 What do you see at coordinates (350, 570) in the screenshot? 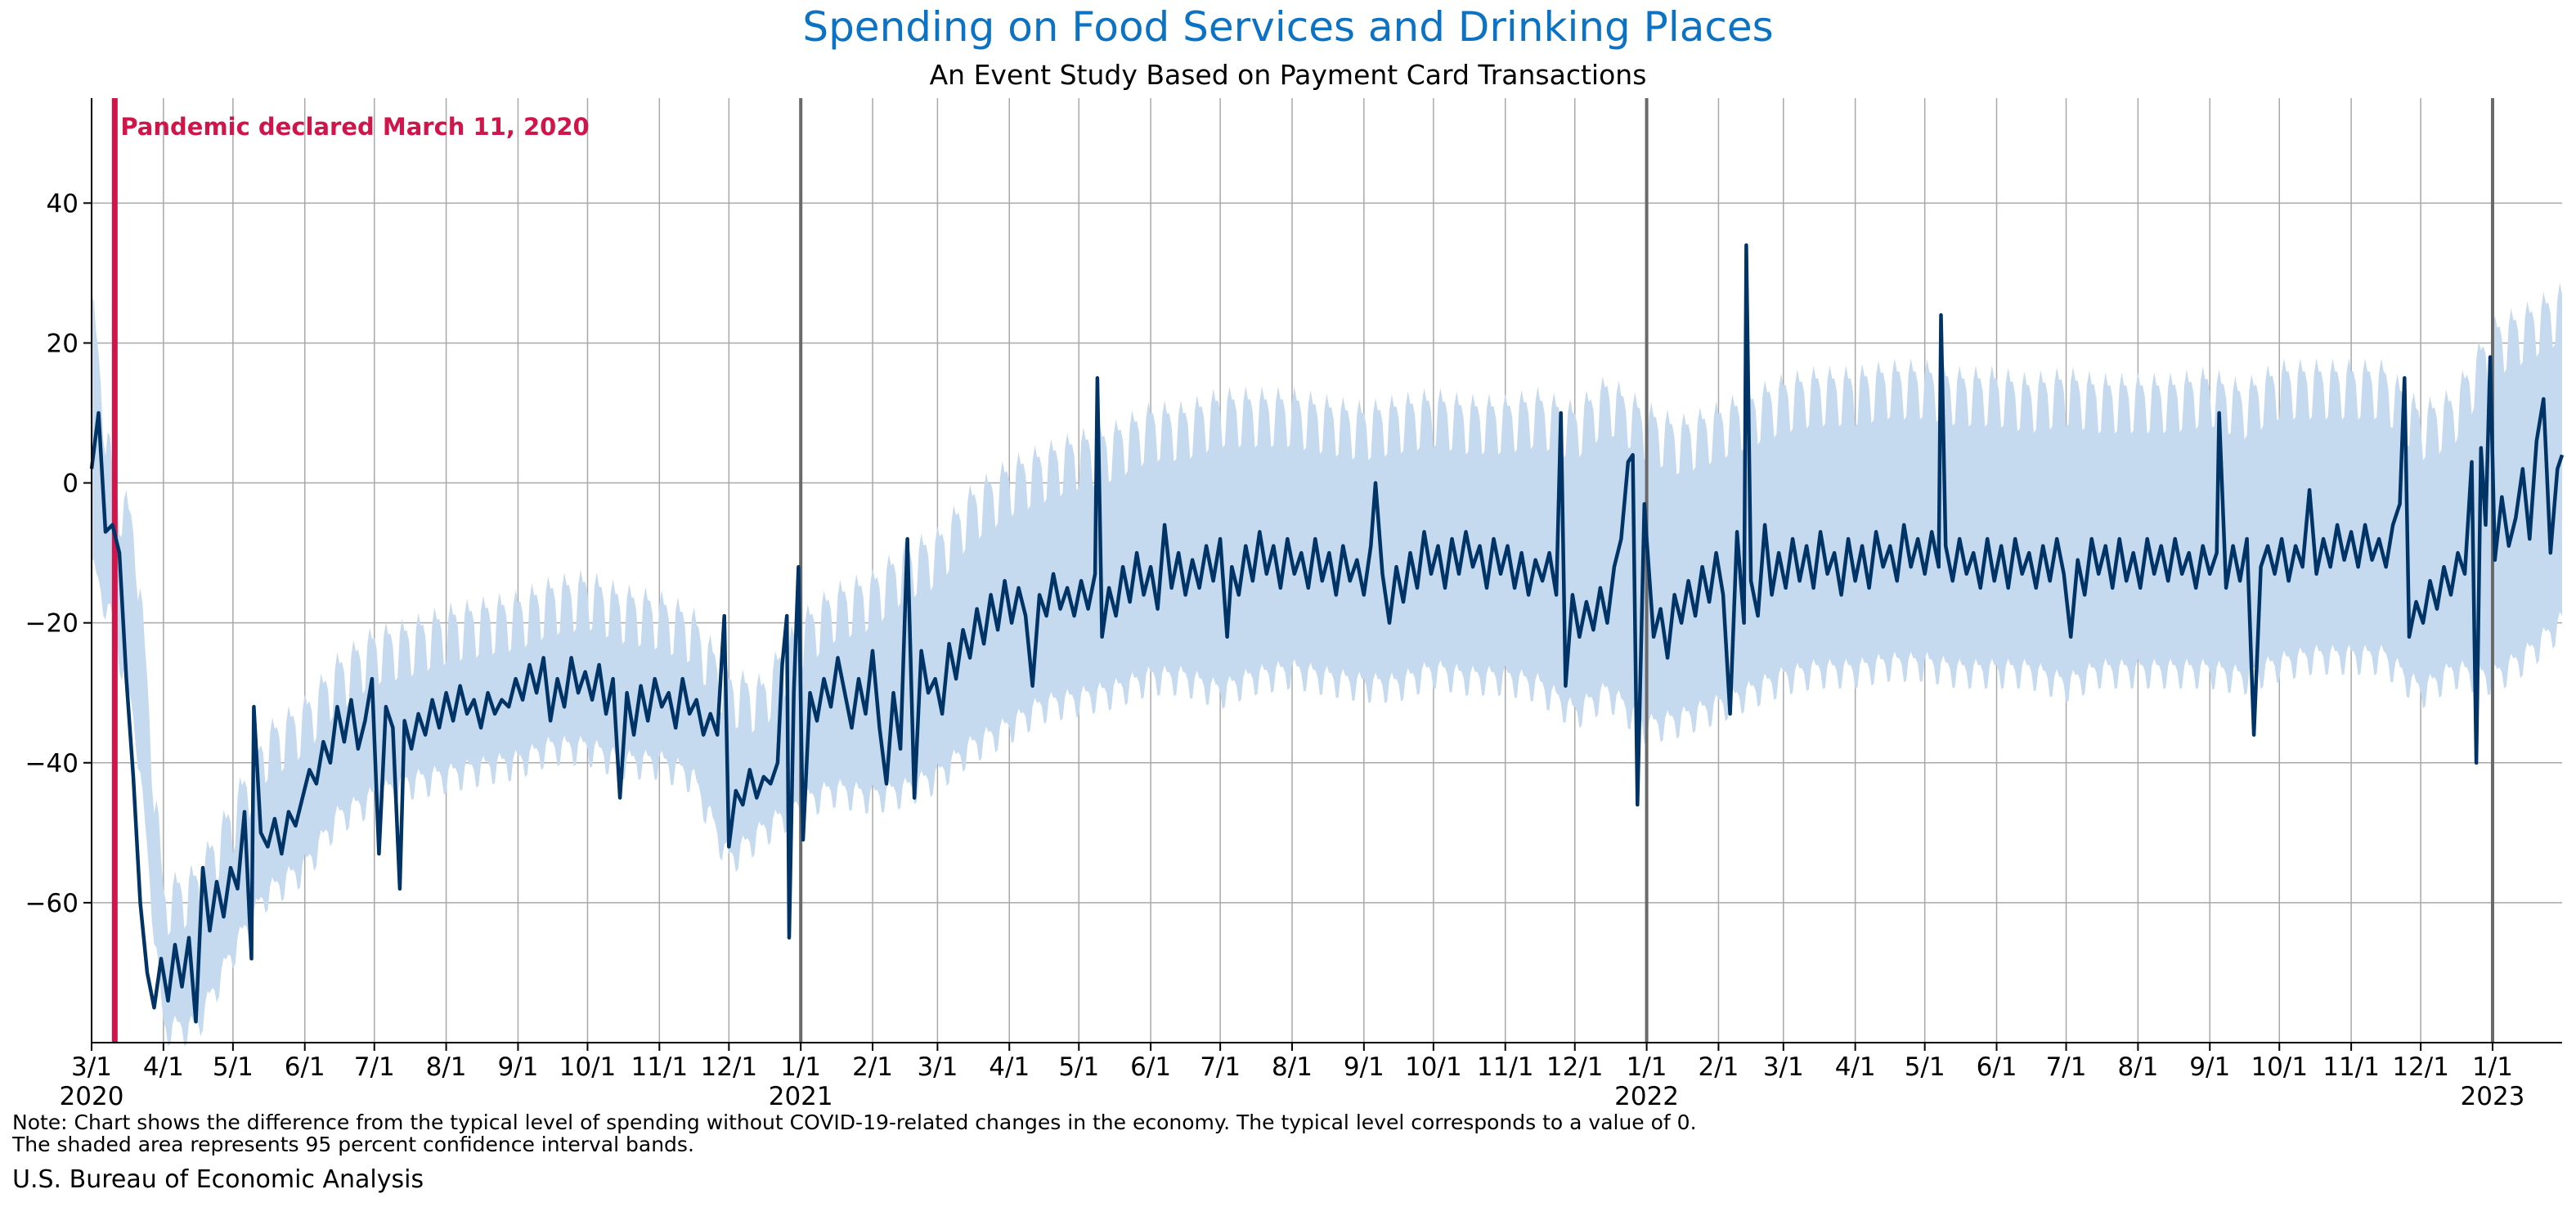
I see `event-marker: Pandemic declared March 11, 2020` at bounding box center [350, 570].